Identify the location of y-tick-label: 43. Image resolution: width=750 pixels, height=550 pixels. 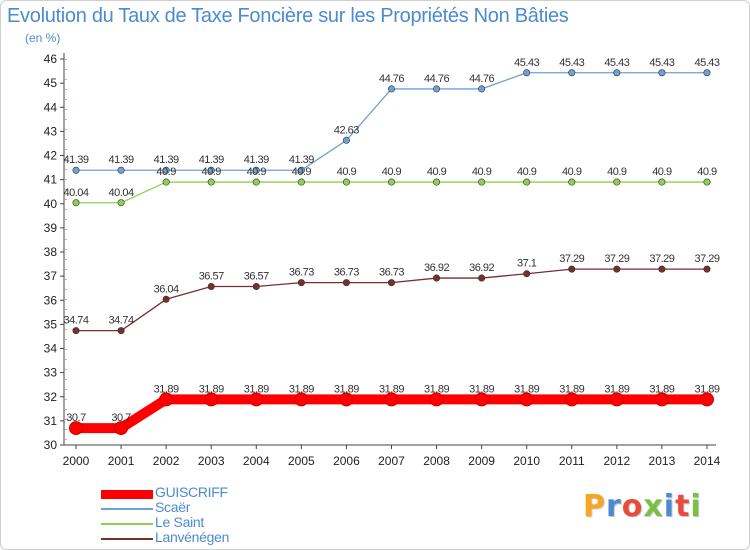
(51, 131).